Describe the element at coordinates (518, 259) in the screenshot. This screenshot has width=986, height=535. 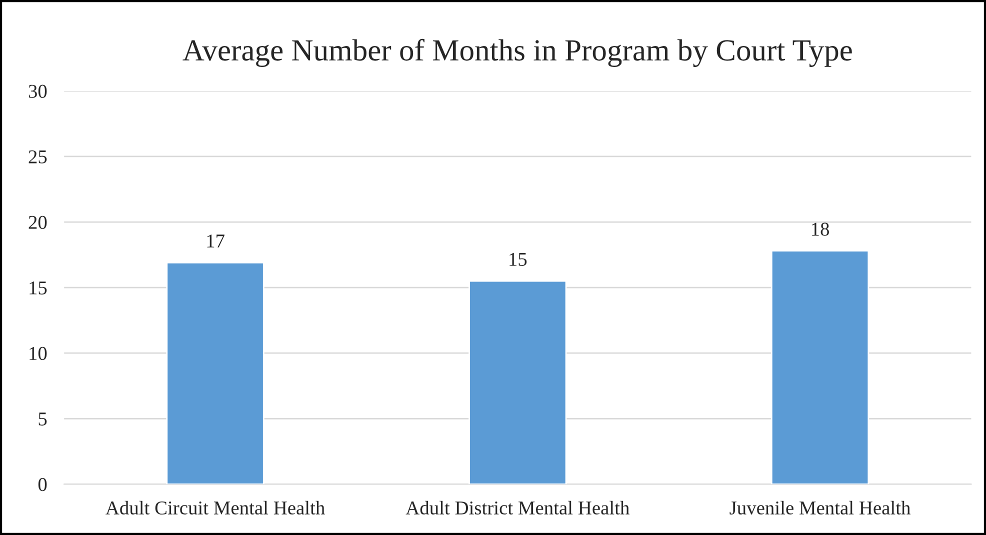
I see `data-label: 15` at that location.